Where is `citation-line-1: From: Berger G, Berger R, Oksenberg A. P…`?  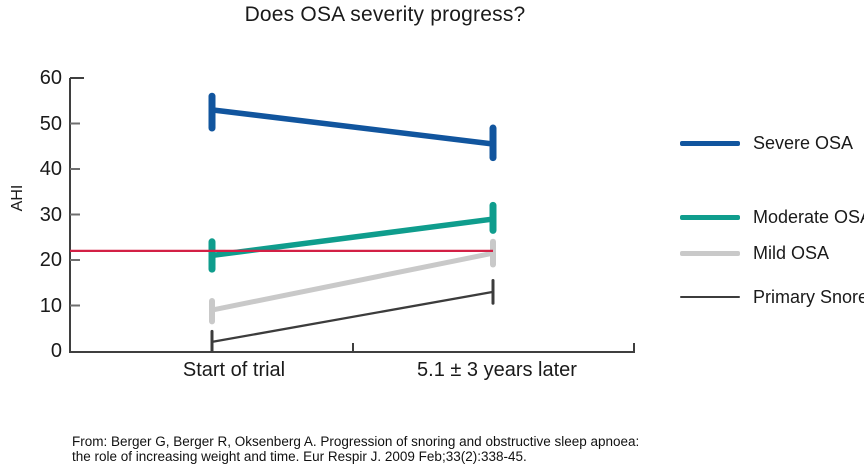 citation-line-1: From: Berger G, Berger R, Oksenberg A. P… is located at coordinates (356, 441).